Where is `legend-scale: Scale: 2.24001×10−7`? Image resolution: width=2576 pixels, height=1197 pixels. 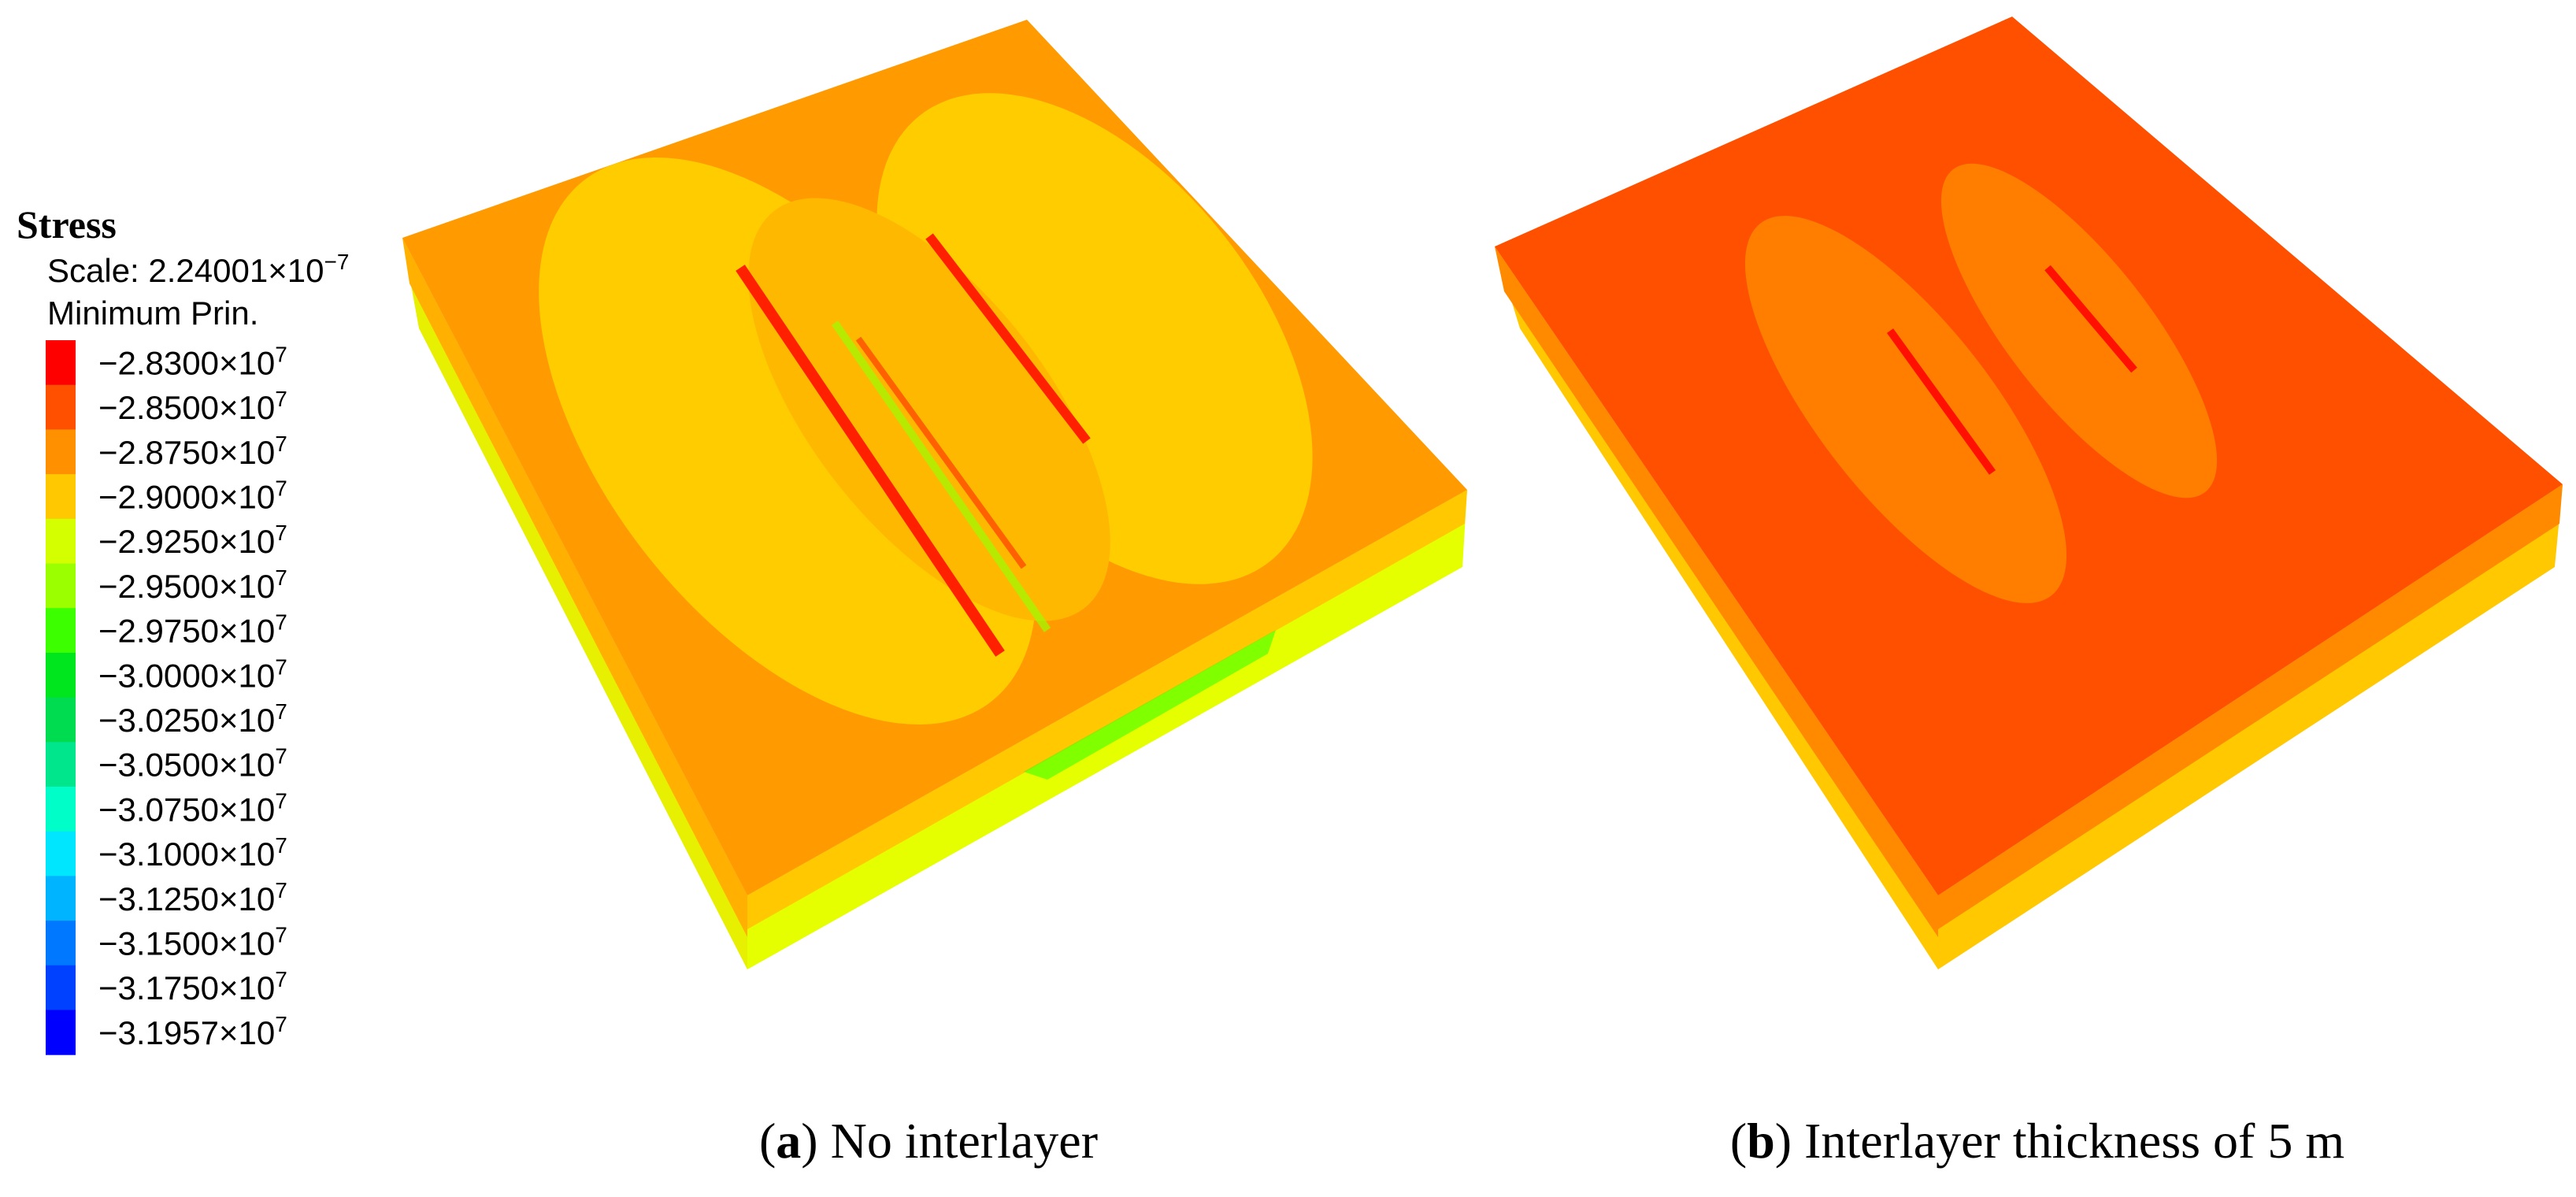
legend-scale: Scale: 2.24001×10−7 is located at coordinates (198, 269).